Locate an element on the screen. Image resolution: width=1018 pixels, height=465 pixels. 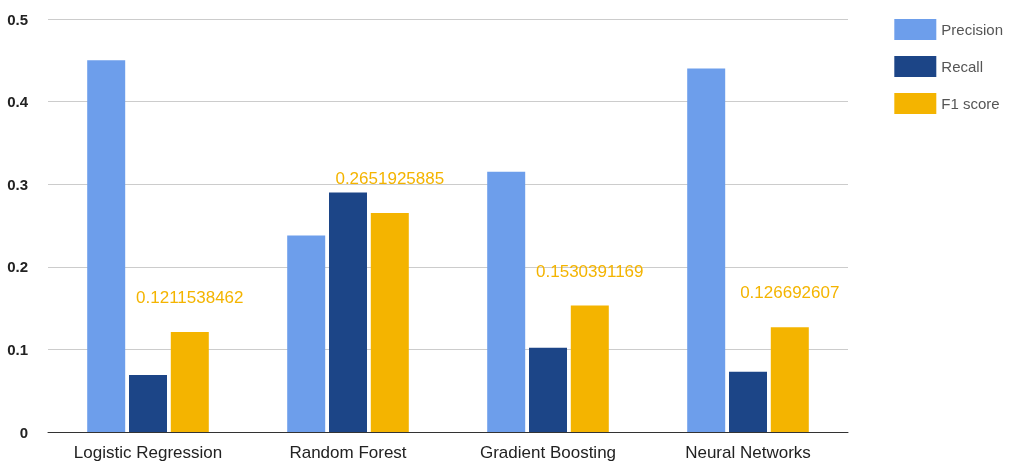
data-label: 0.126692607 is located at coordinates (790, 293).